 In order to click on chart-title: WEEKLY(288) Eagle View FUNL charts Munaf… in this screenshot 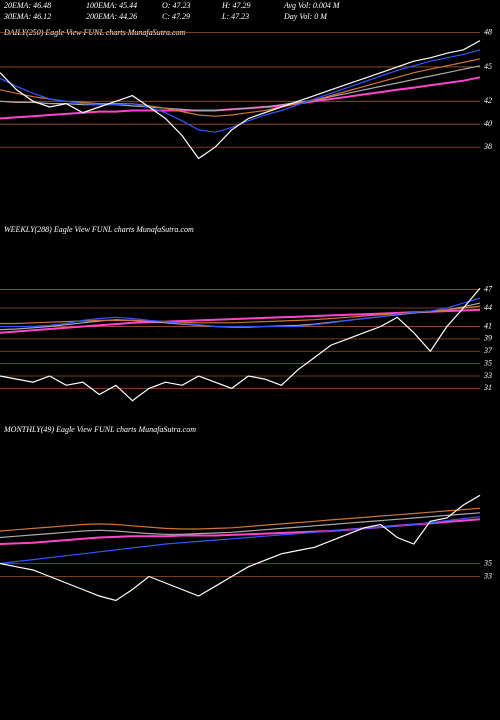, I will do `click(99, 229)`.